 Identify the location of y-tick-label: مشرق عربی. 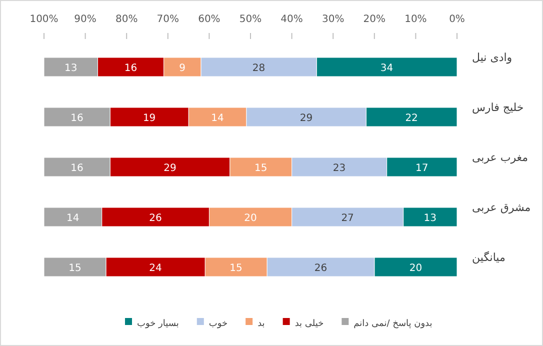
(501, 207).